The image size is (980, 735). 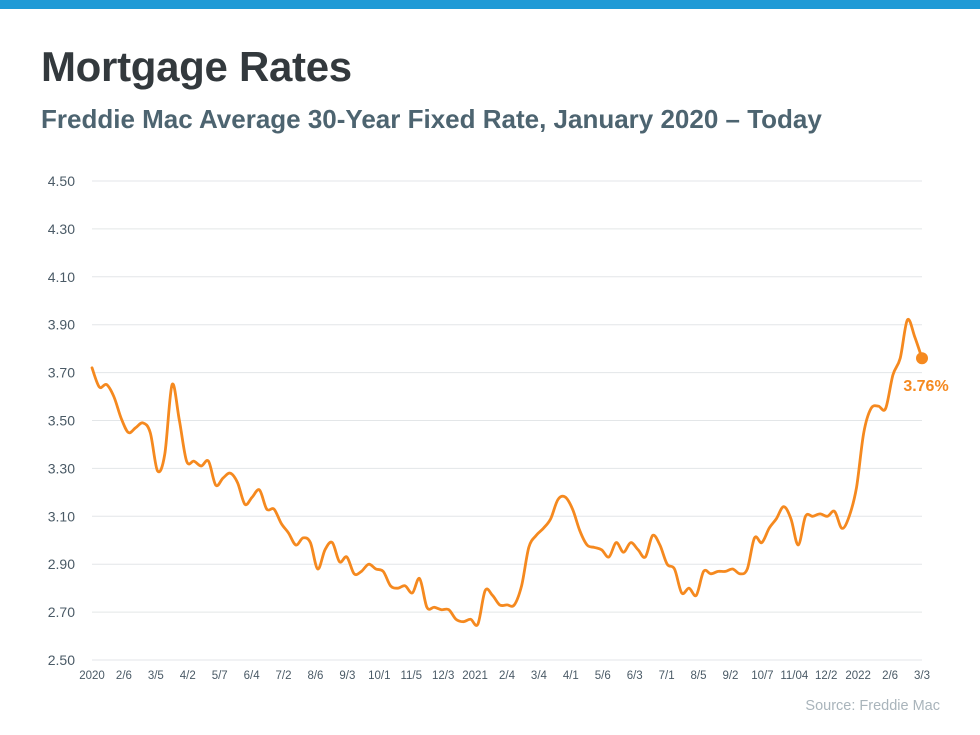 I want to click on x-tick-label: 12/2, so click(x=826, y=676).